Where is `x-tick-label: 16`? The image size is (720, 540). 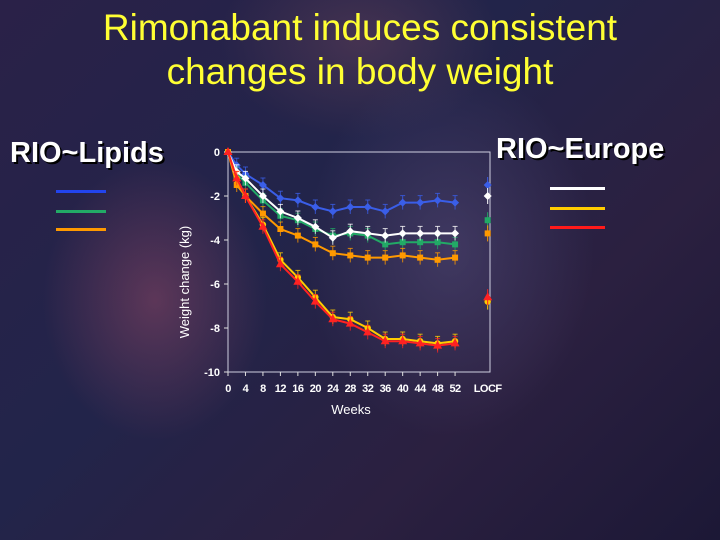 x-tick-label: 16 is located at coordinates (298, 389).